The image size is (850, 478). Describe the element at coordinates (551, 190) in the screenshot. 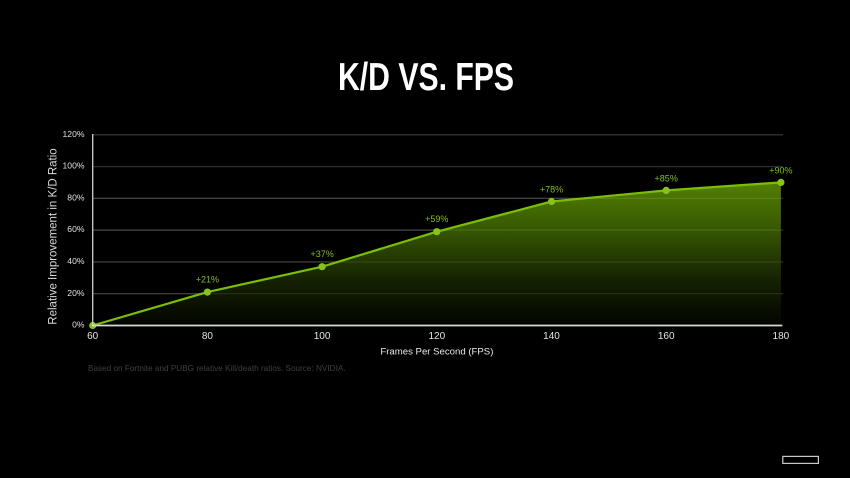

I see `svg-text: +78%` at that location.